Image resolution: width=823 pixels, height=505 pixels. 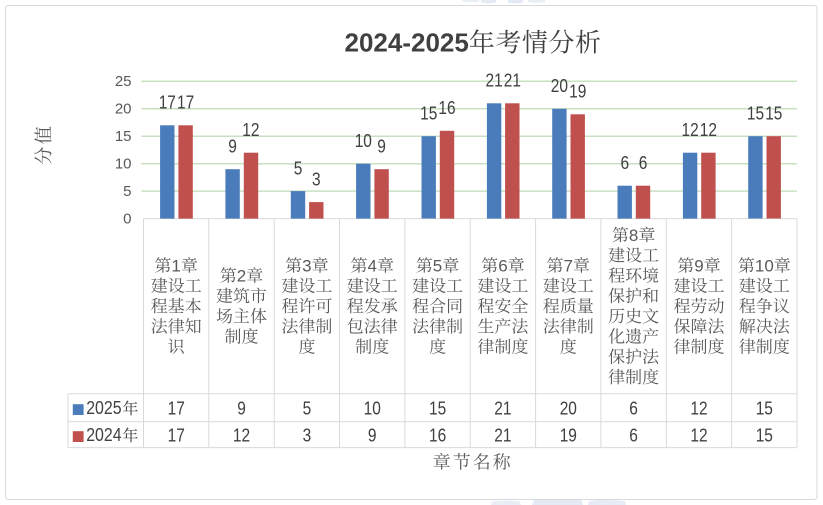 What do you see at coordinates (127, 219) in the screenshot?
I see `svg-text: 0` at bounding box center [127, 219].